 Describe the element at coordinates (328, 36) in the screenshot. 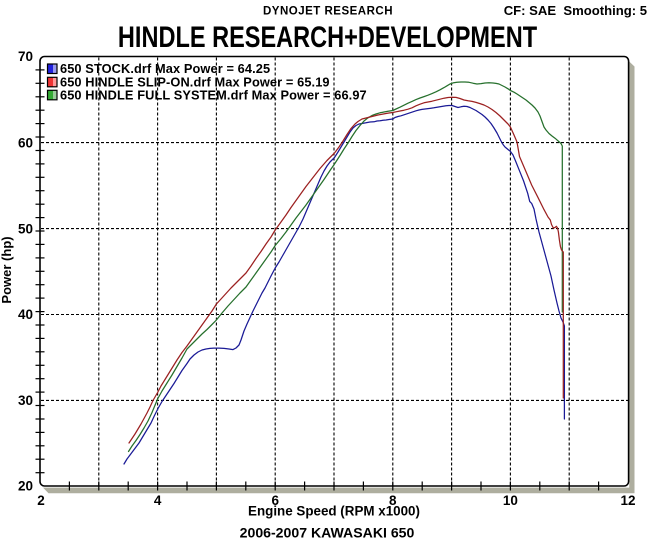

I see `svg-text: HINDLE RESEARCH+DEVELOPMENT` at that location.